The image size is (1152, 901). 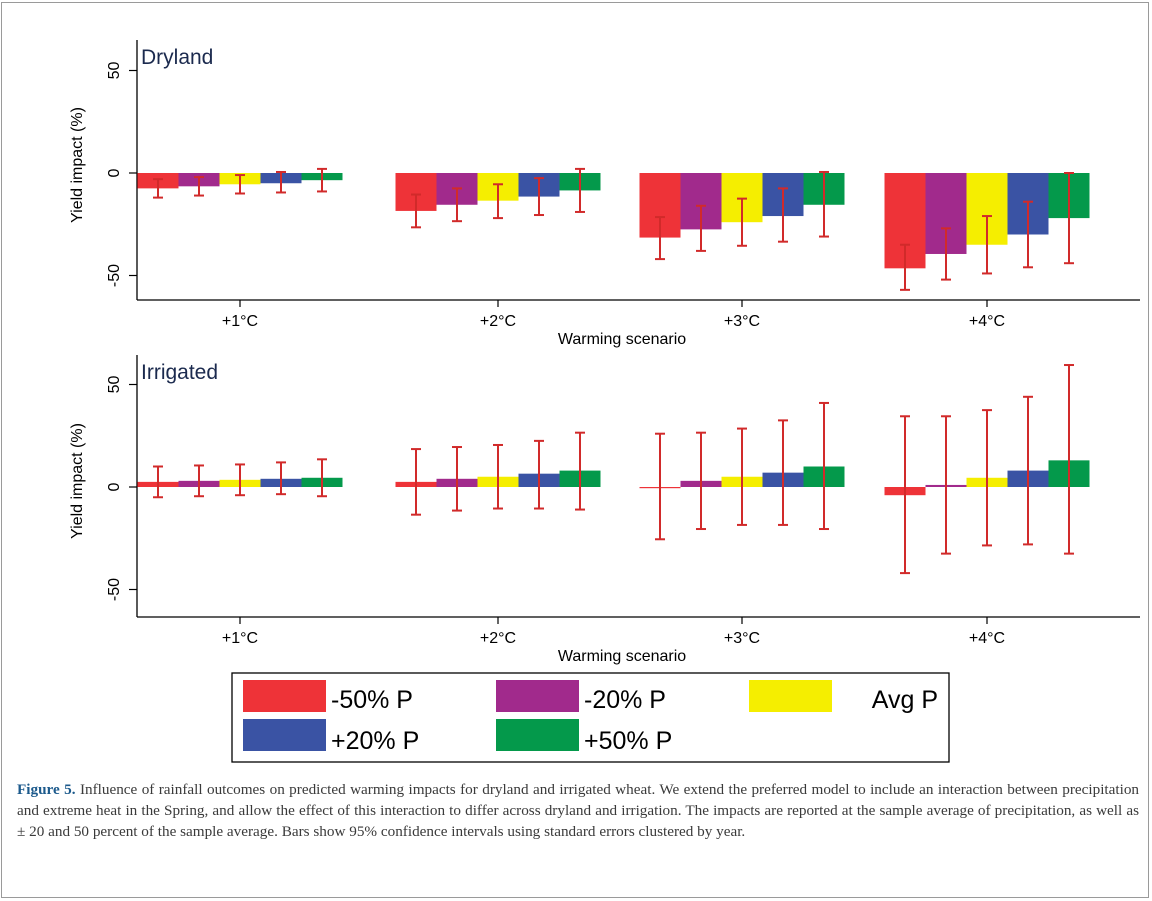 What do you see at coordinates (177, 57) in the screenshot?
I see `panel-title: Dryland` at bounding box center [177, 57].